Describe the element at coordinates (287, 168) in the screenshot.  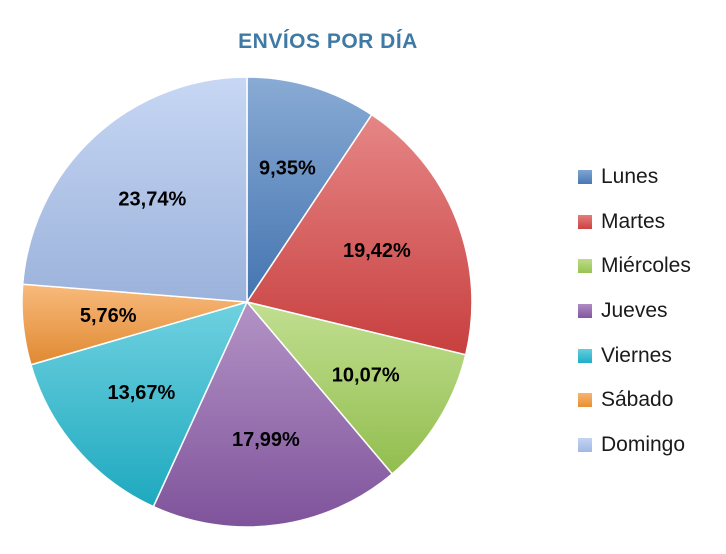
I see `slice-label-lunes: 9,35%` at that location.